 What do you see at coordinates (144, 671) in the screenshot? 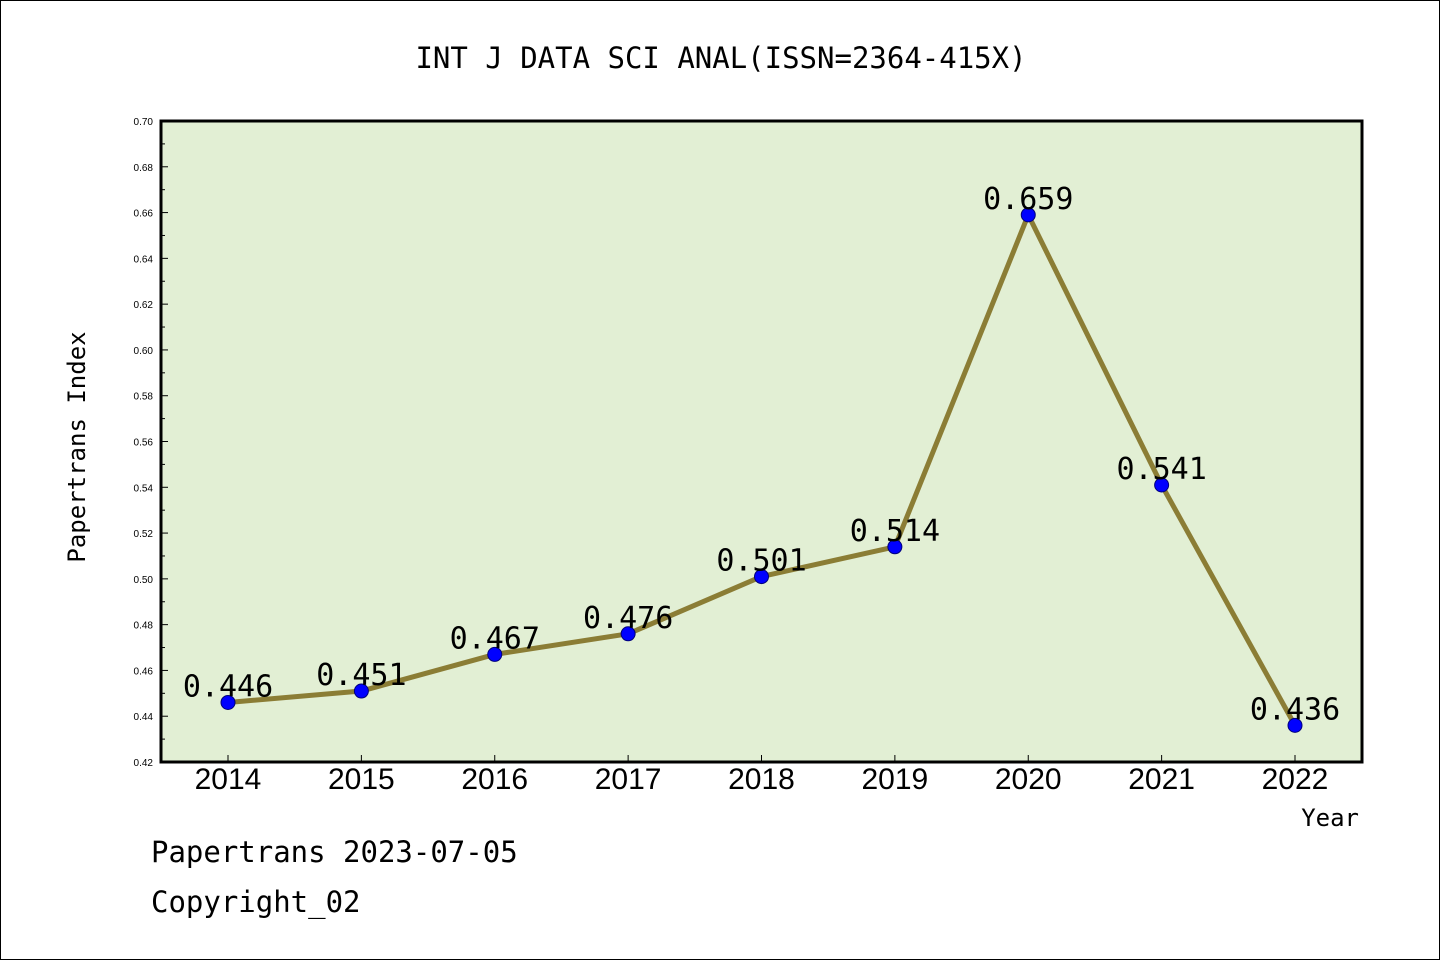
I see `y-tick-label: 0.46` at bounding box center [144, 671].